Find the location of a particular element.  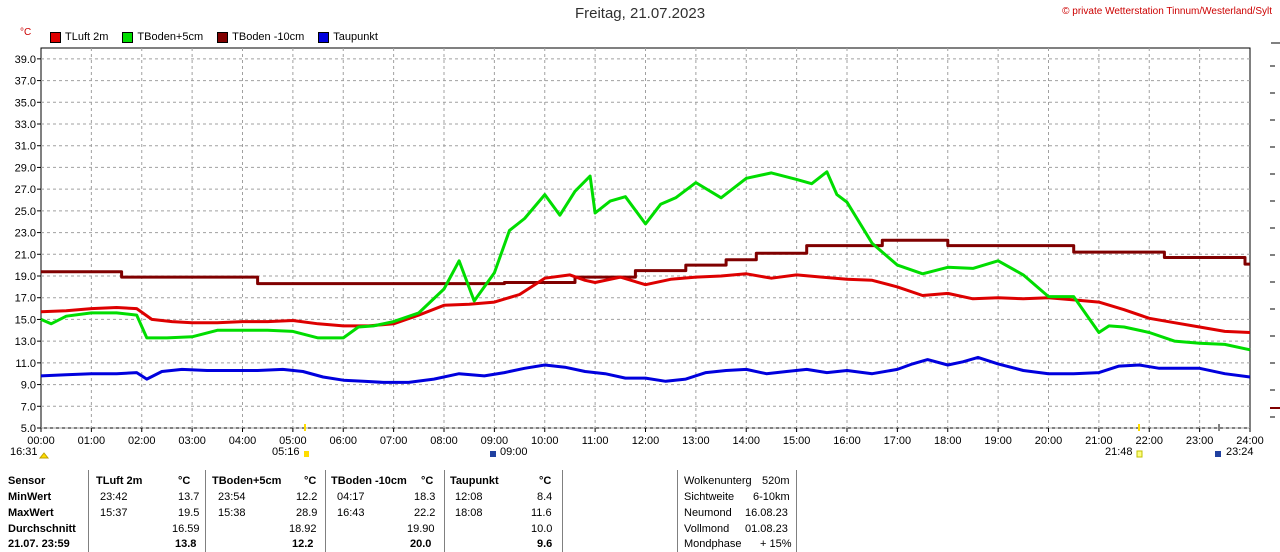

legend-label: TBoden+5cm is located at coordinates (170, 37).